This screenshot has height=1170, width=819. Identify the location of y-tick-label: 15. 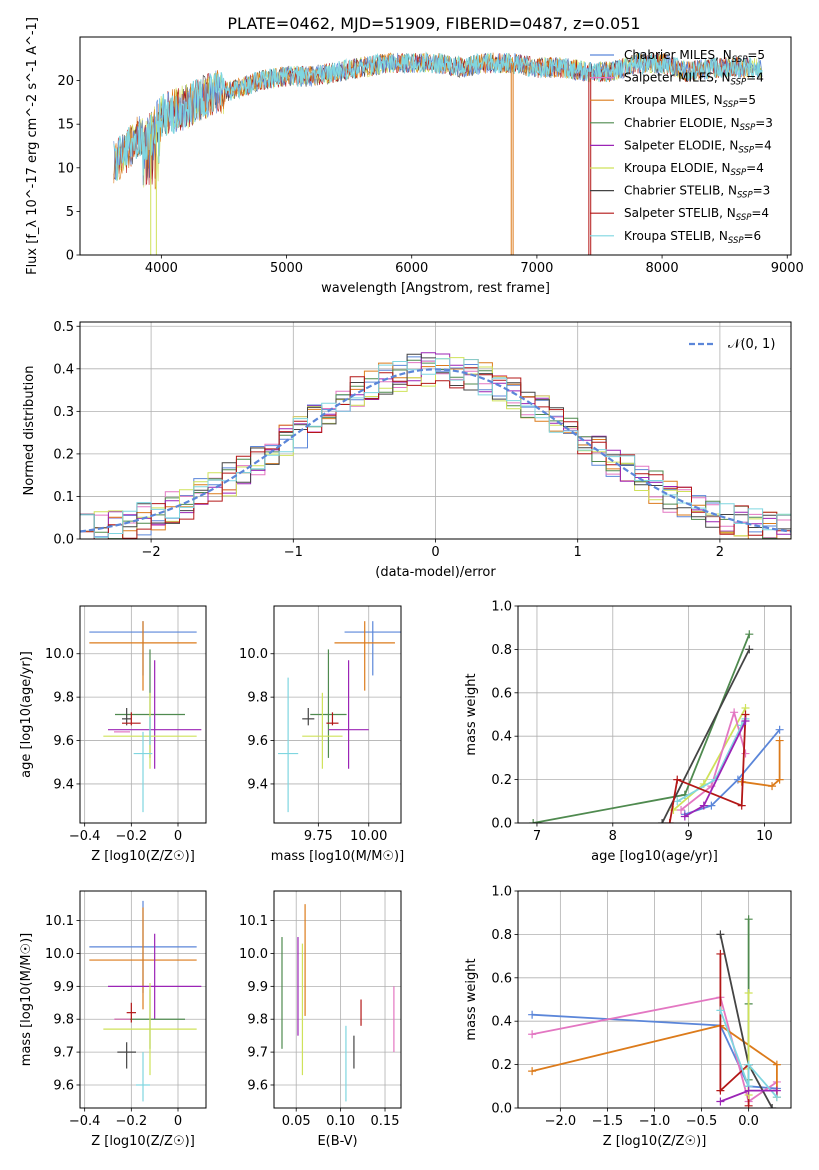
(65, 125).